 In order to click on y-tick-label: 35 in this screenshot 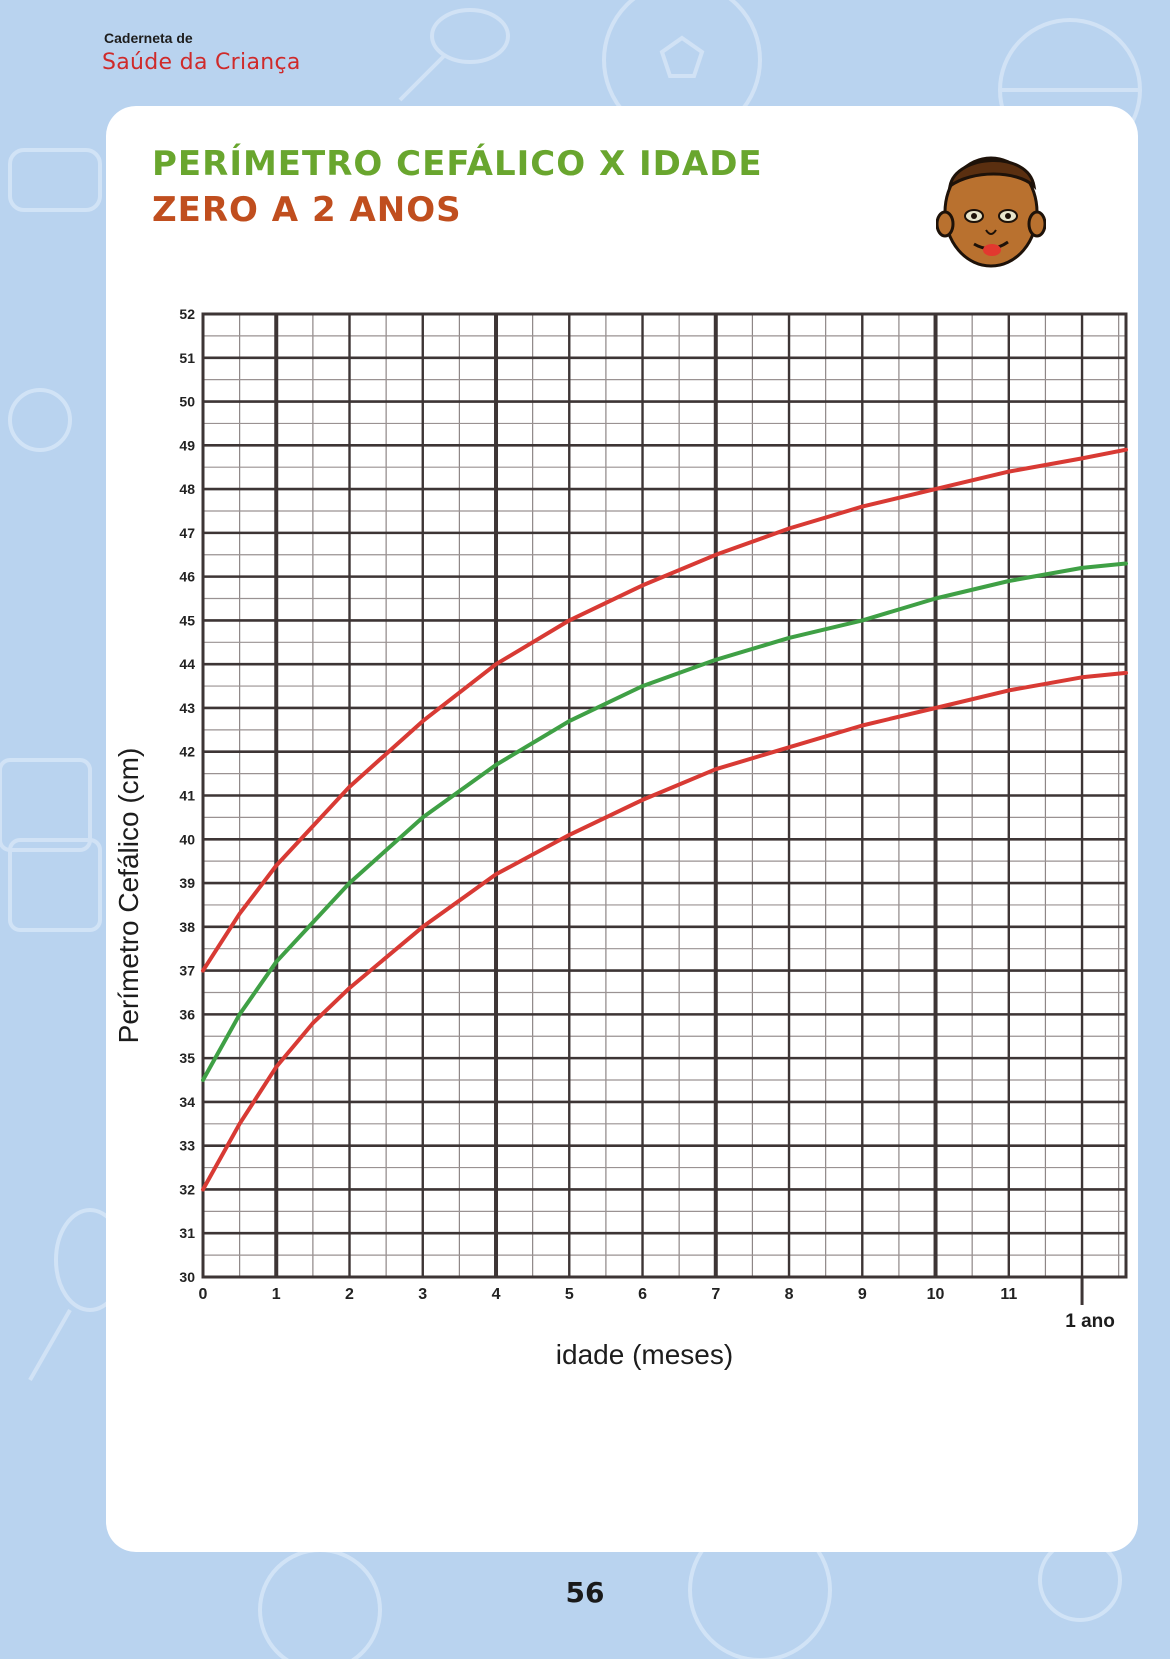, I will do `click(187, 1058)`.